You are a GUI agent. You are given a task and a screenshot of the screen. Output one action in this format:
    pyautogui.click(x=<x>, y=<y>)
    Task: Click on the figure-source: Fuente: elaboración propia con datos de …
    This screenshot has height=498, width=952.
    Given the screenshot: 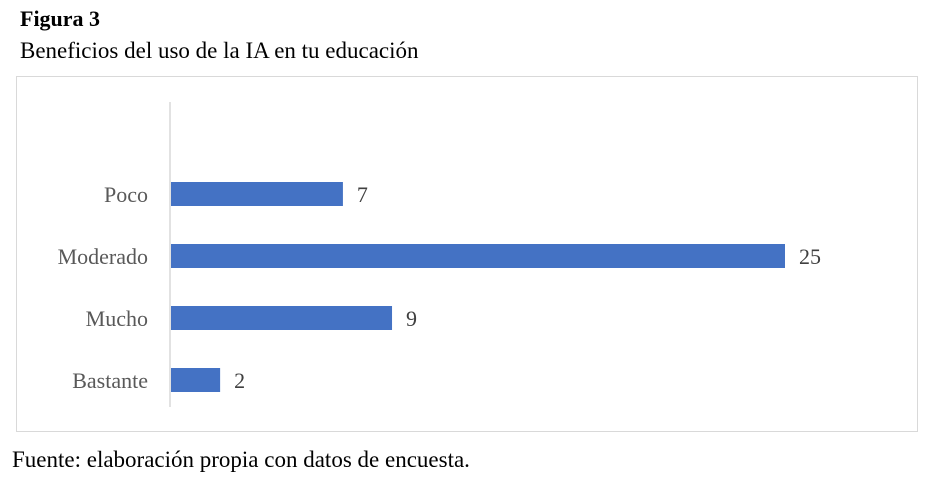 What is the action you would take?
    pyautogui.click(x=241, y=459)
    